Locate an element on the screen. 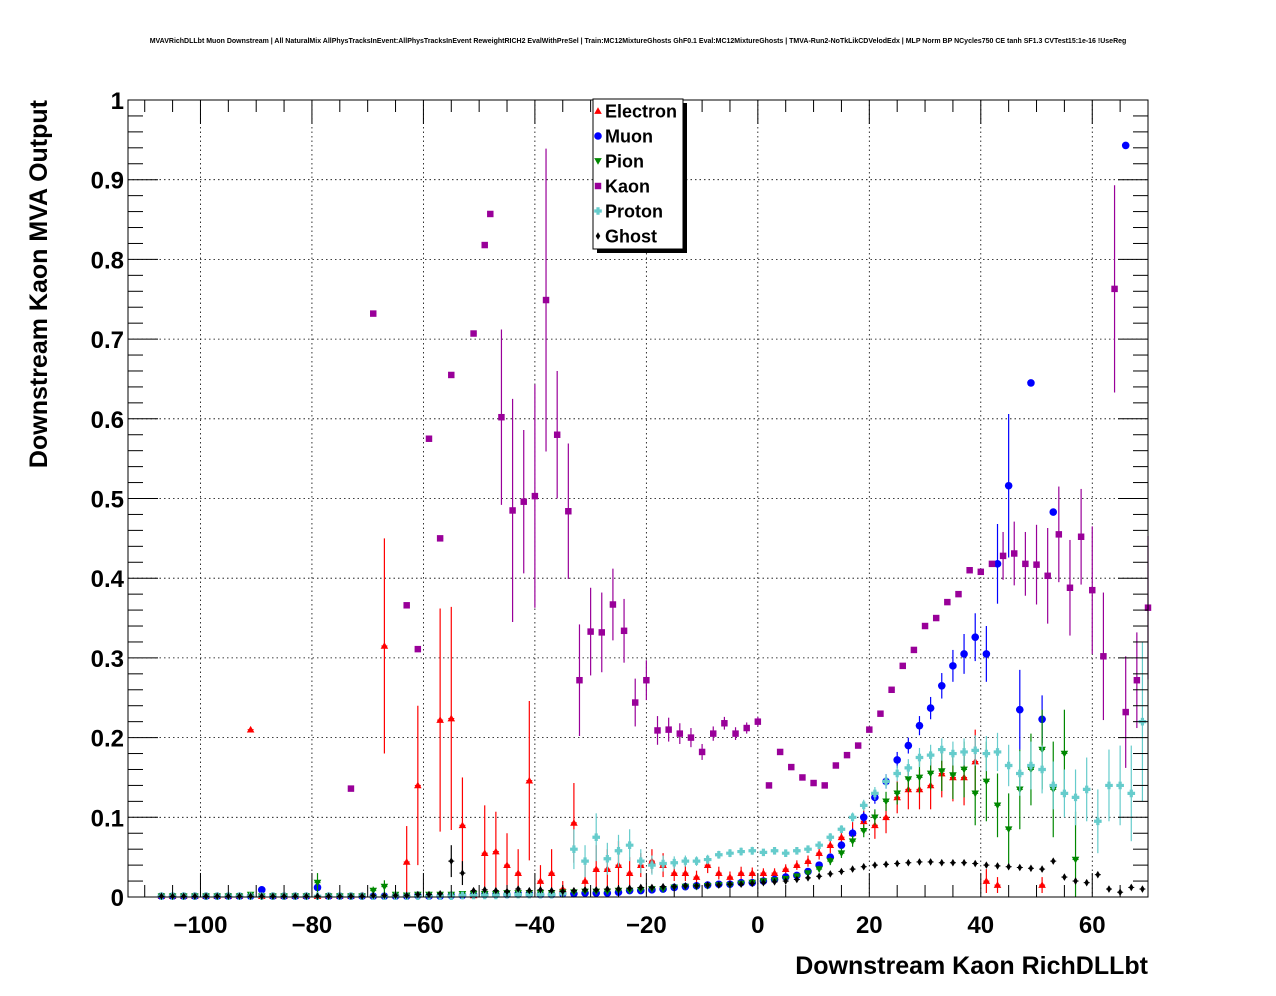 This screenshot has width=1276, height=996. legend-marker is located at coordinates (598, 186).